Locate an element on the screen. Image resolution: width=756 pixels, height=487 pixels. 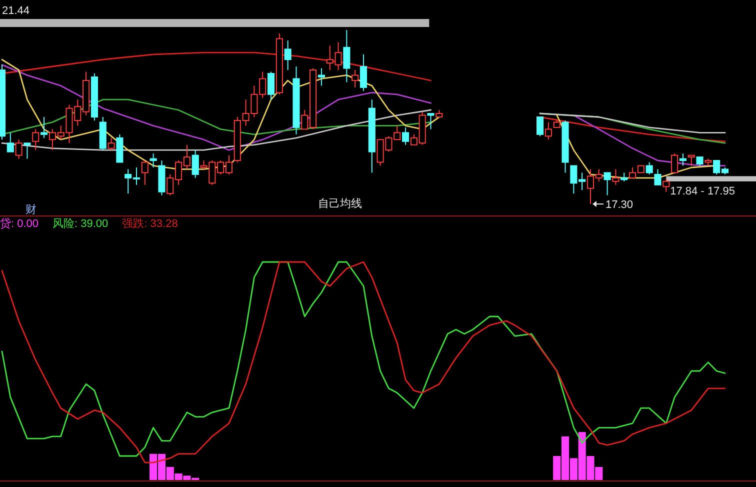
text: 21.44 is located at coordinates (16, 11).